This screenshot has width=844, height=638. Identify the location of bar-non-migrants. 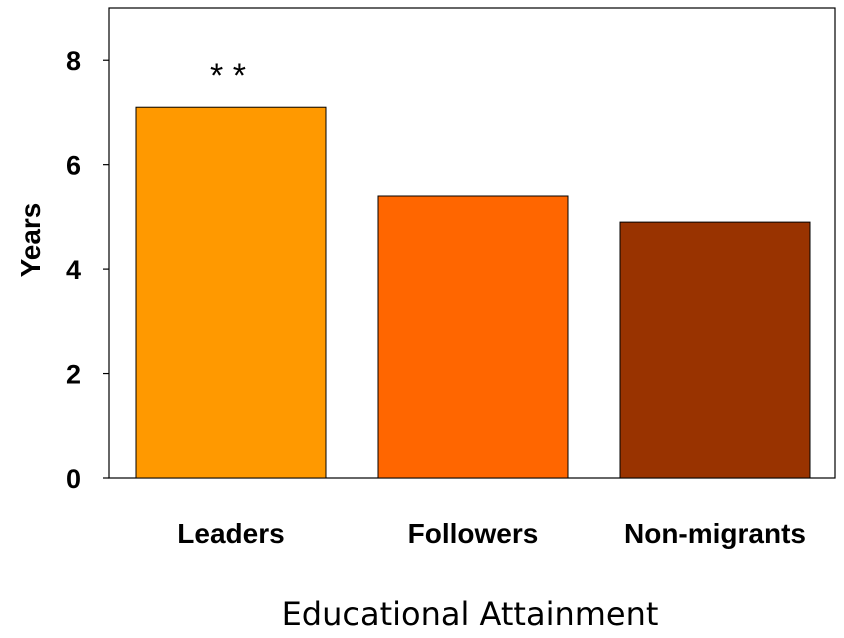
(715, 350).